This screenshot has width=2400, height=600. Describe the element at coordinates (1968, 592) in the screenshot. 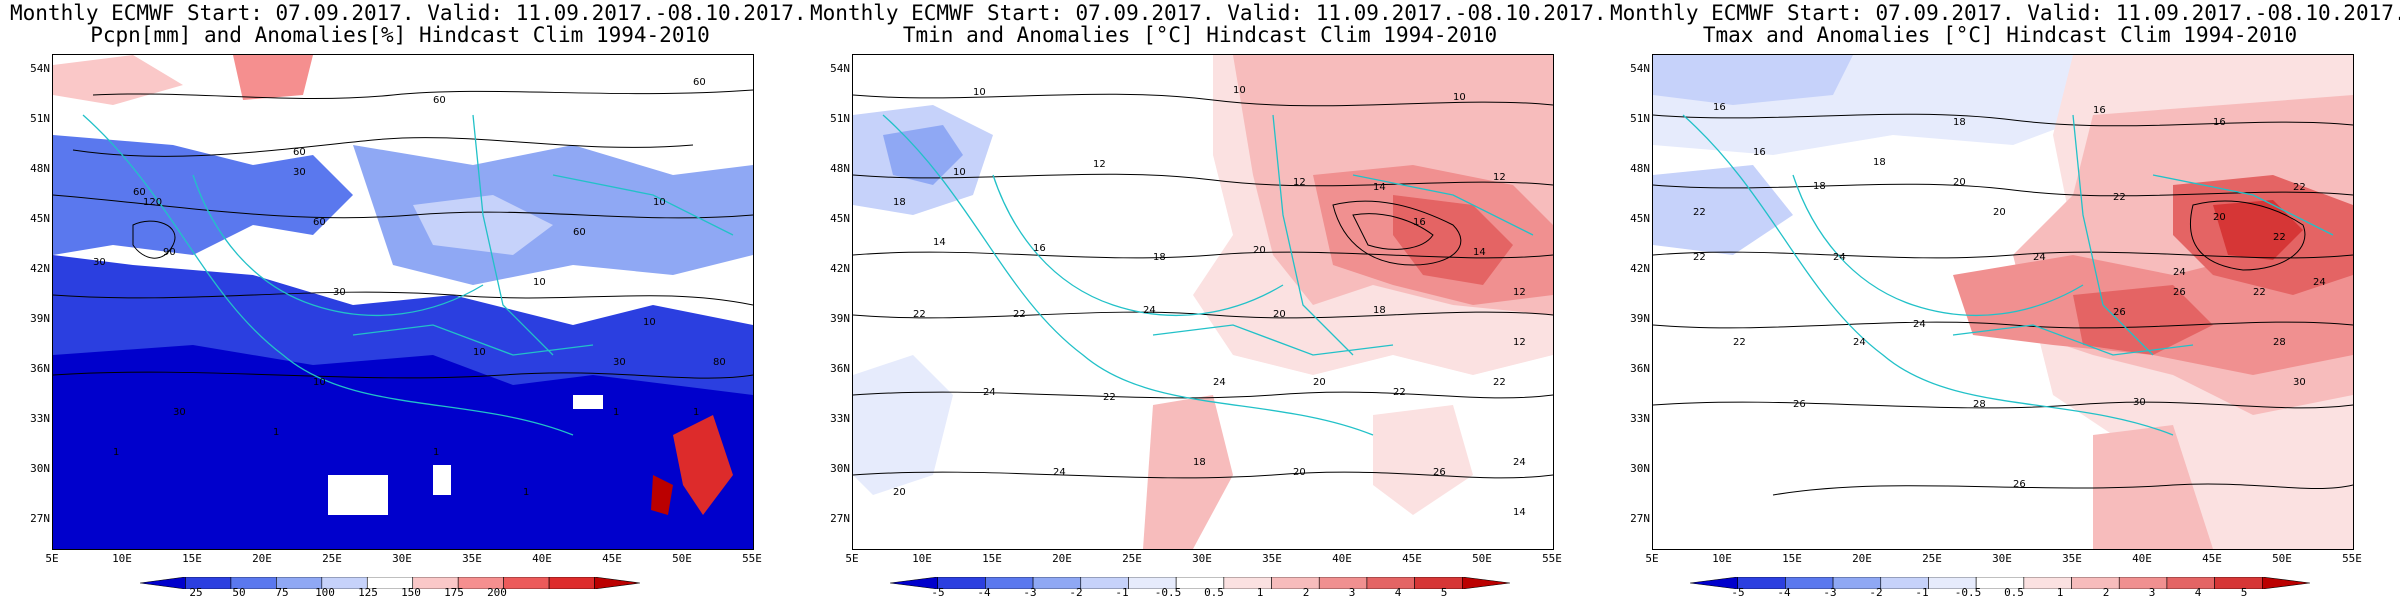

I see `colorbar-tick-label: -0.5` at that location.